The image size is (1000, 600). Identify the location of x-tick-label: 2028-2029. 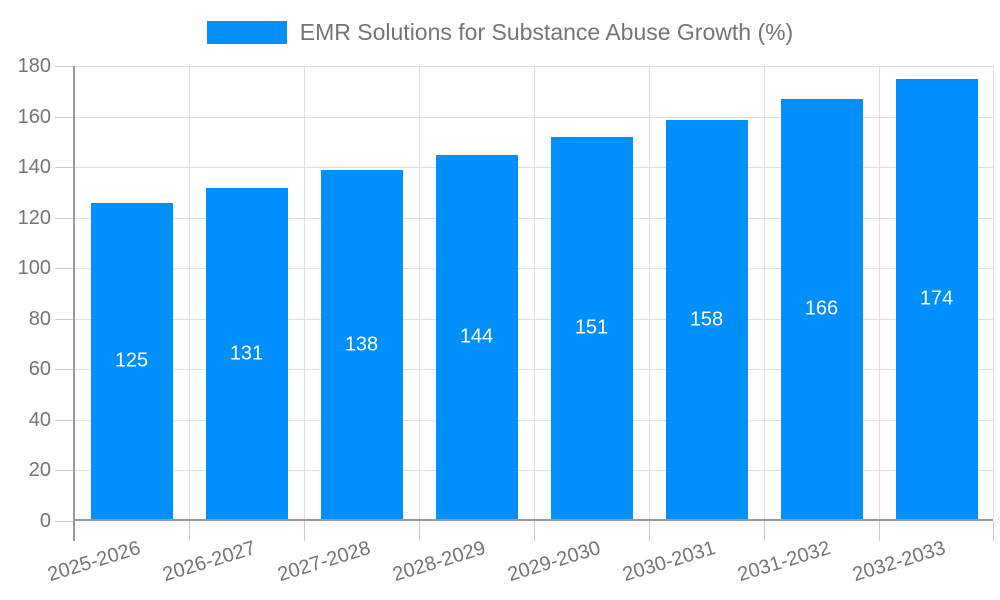
(439, 562).